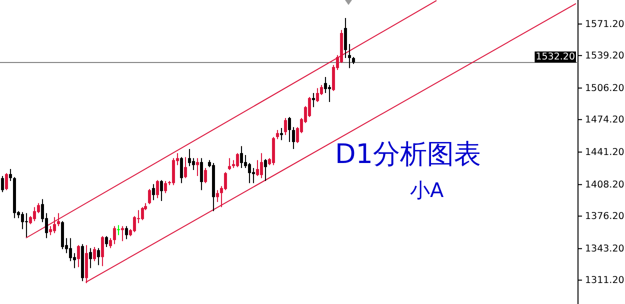 This screenshot has height=304, width=625. I want to click on y-tick-label: 1311.20, so click(604, 280).